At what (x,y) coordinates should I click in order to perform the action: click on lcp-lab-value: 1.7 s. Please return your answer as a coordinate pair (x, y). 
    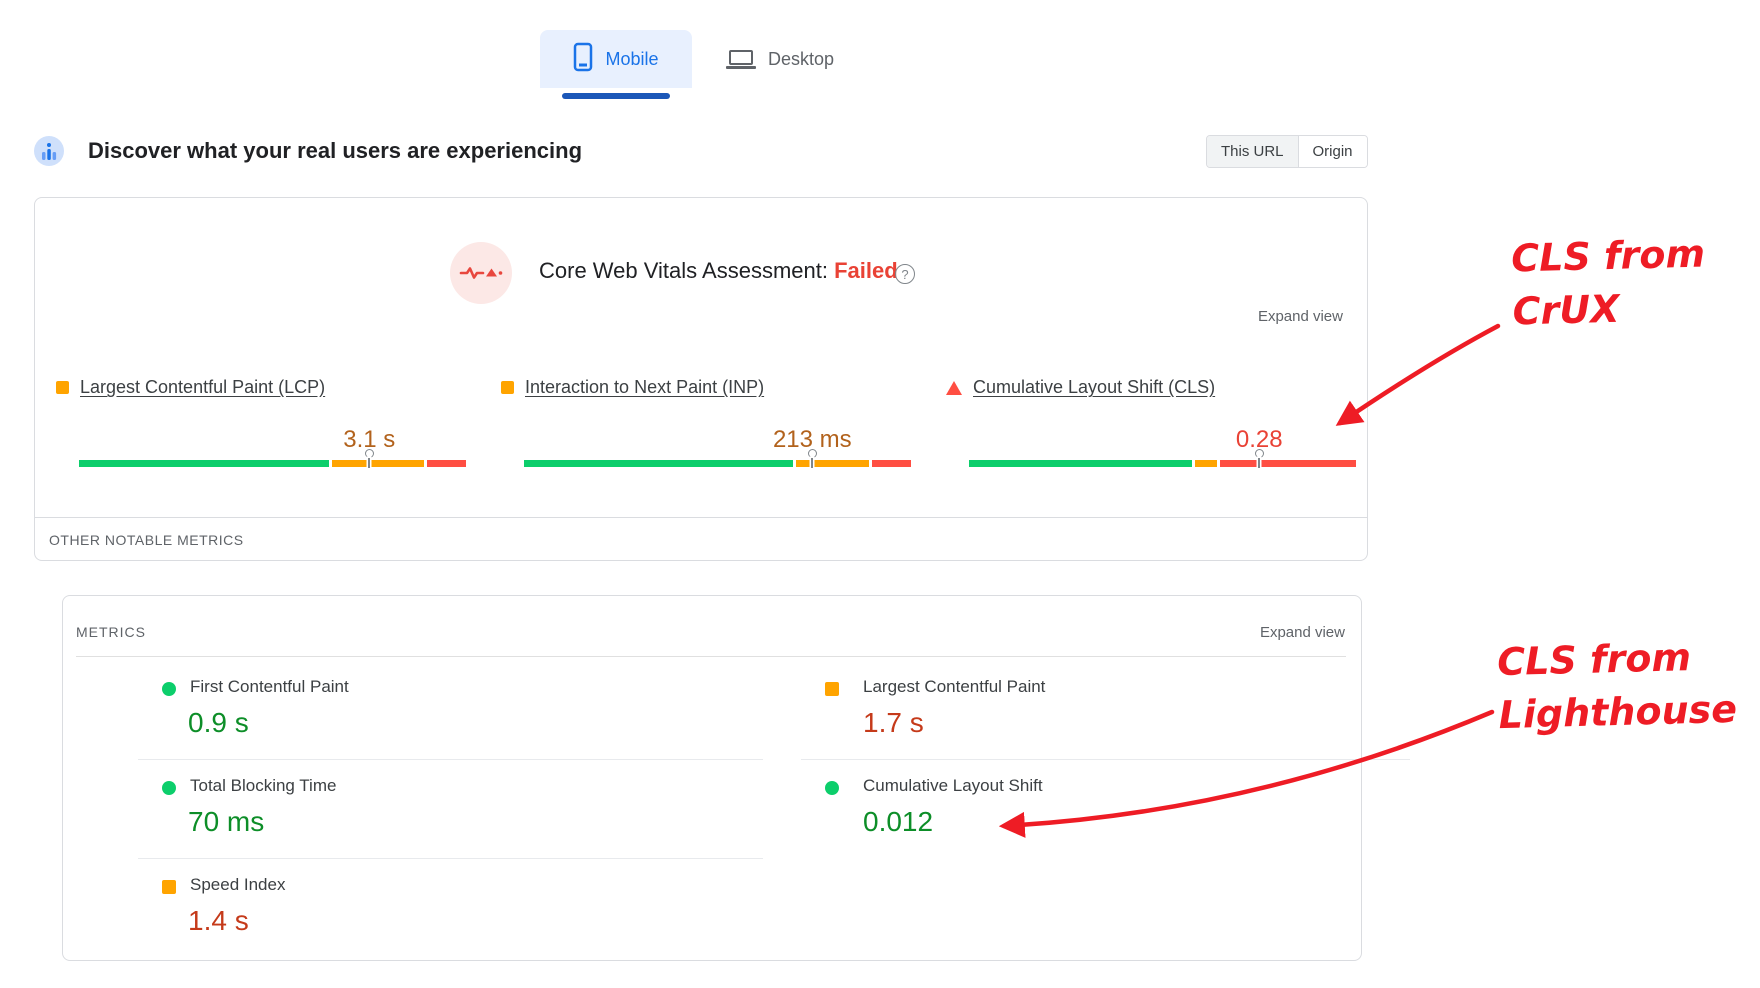
    Looking at the image, I should click on (893, 722).